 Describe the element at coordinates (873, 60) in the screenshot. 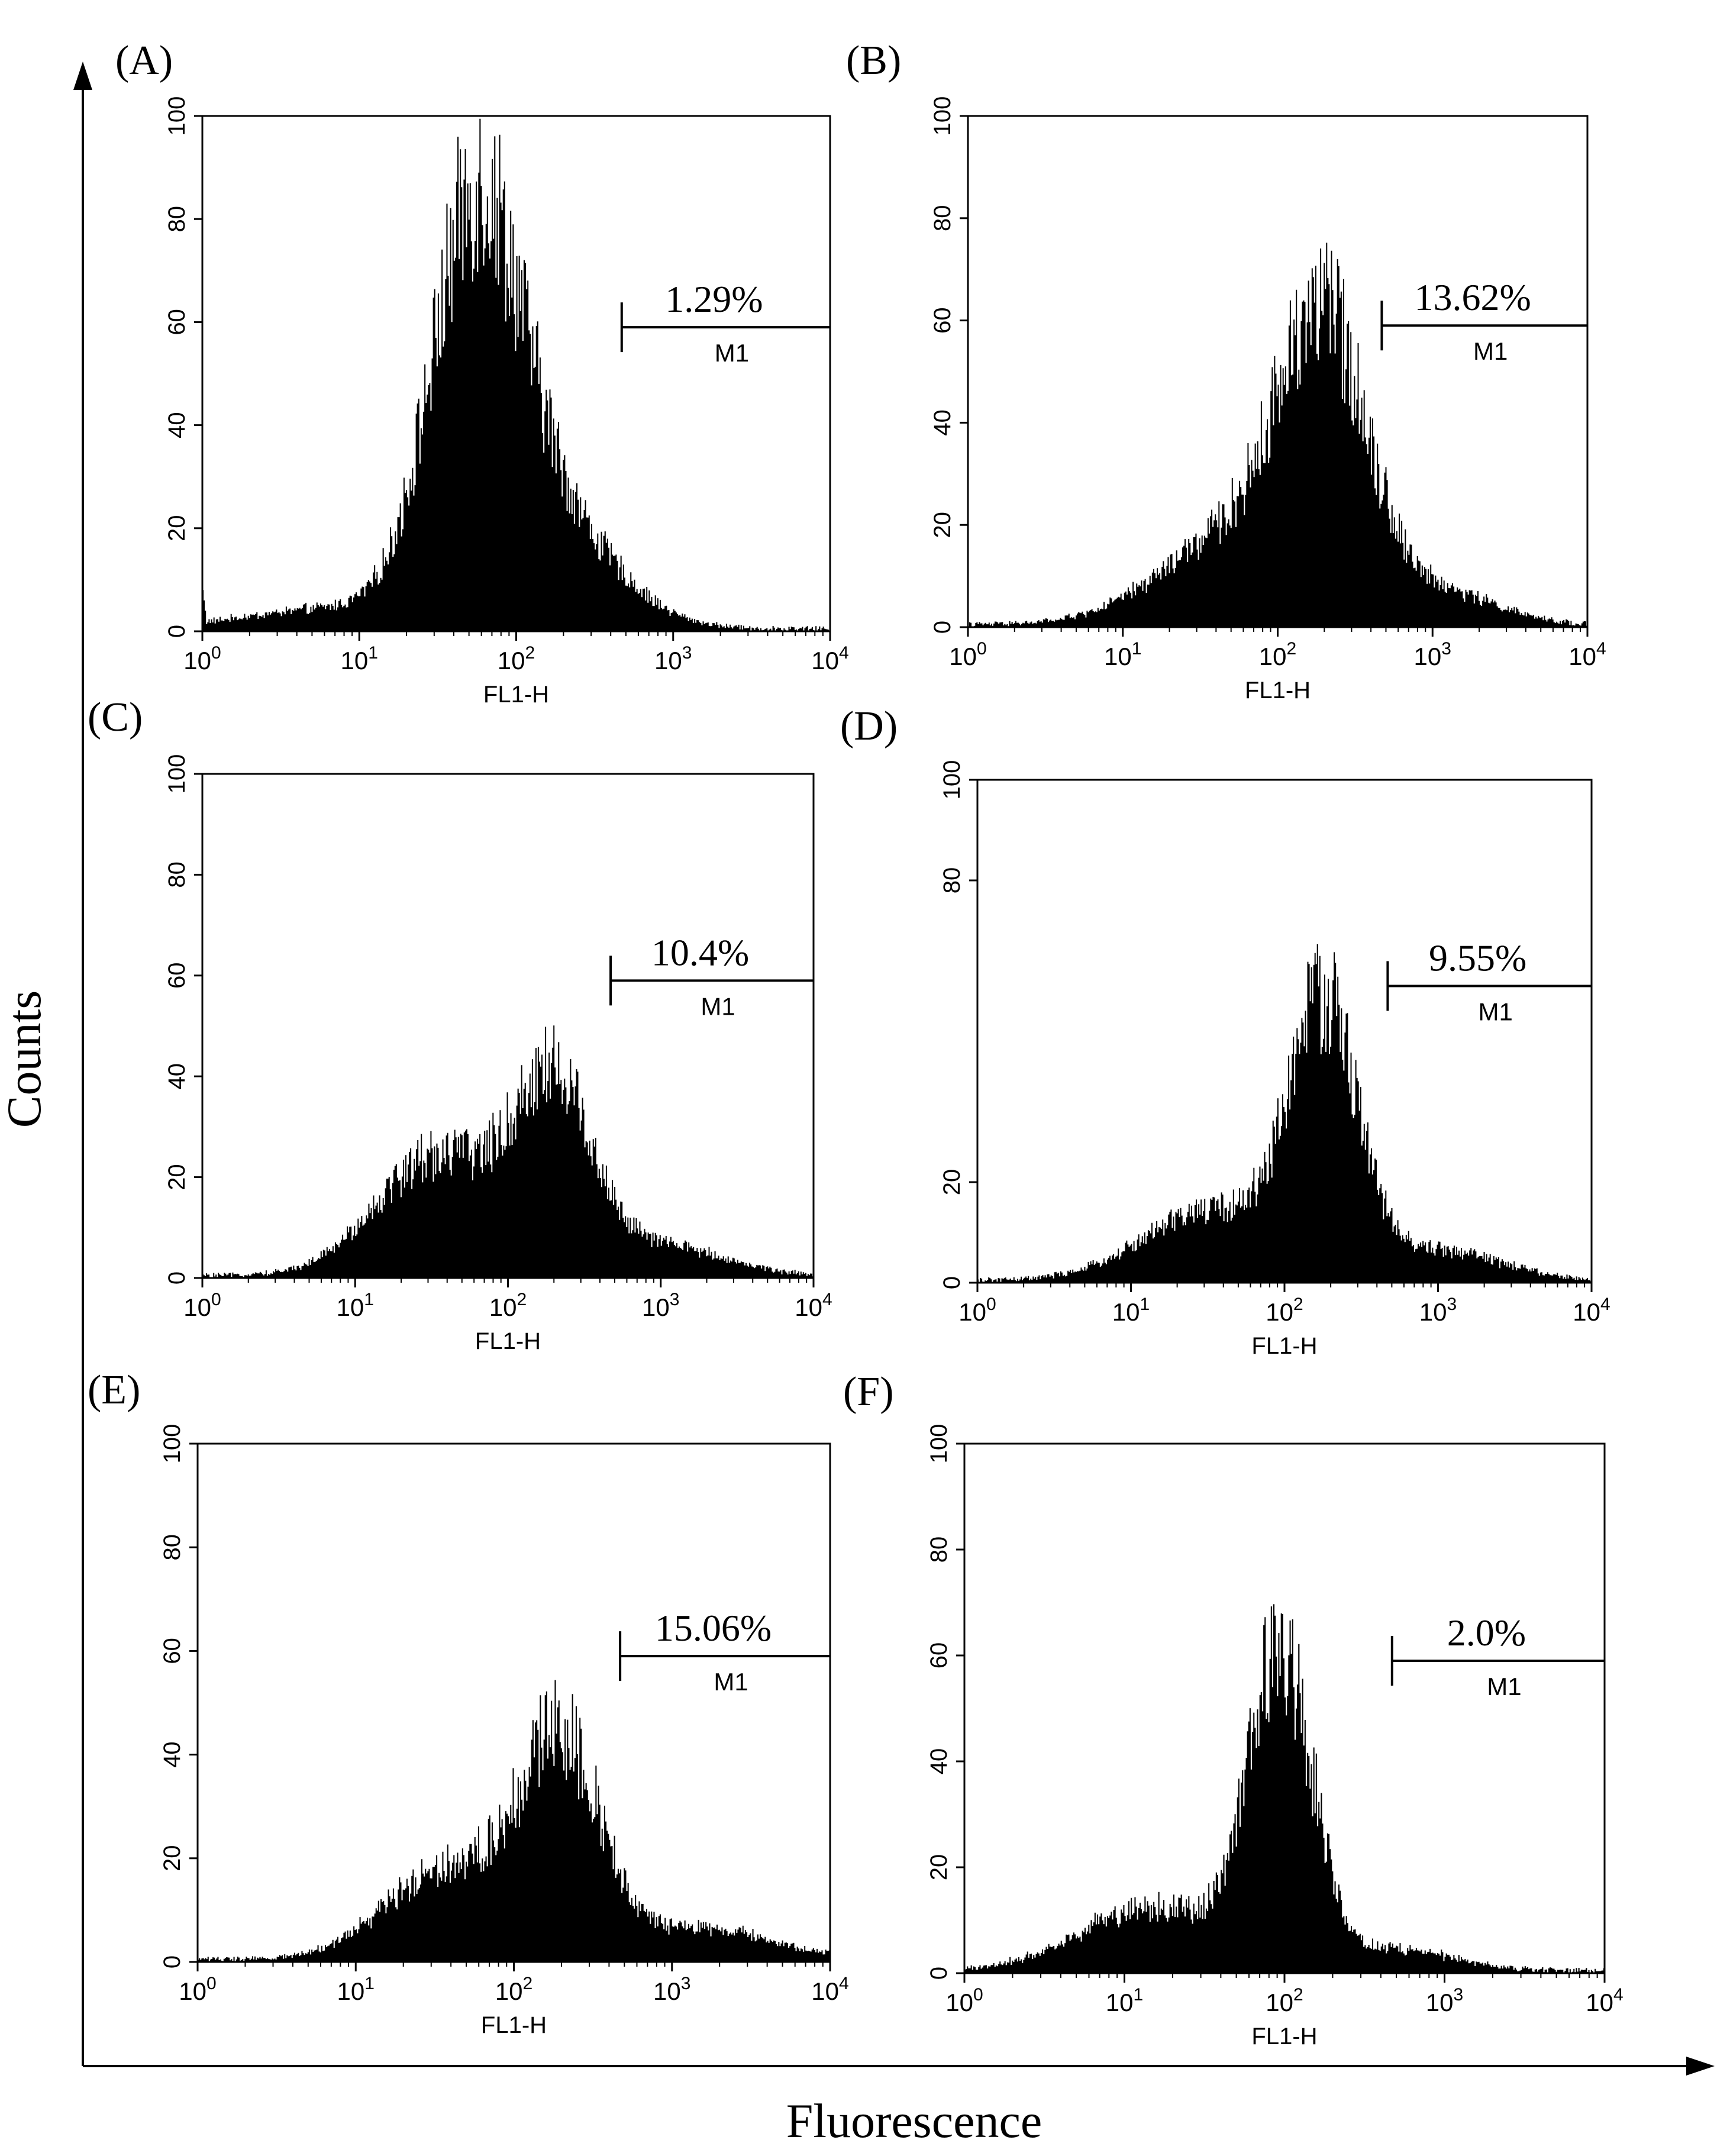

I see `panel-label: (B)` at that location.